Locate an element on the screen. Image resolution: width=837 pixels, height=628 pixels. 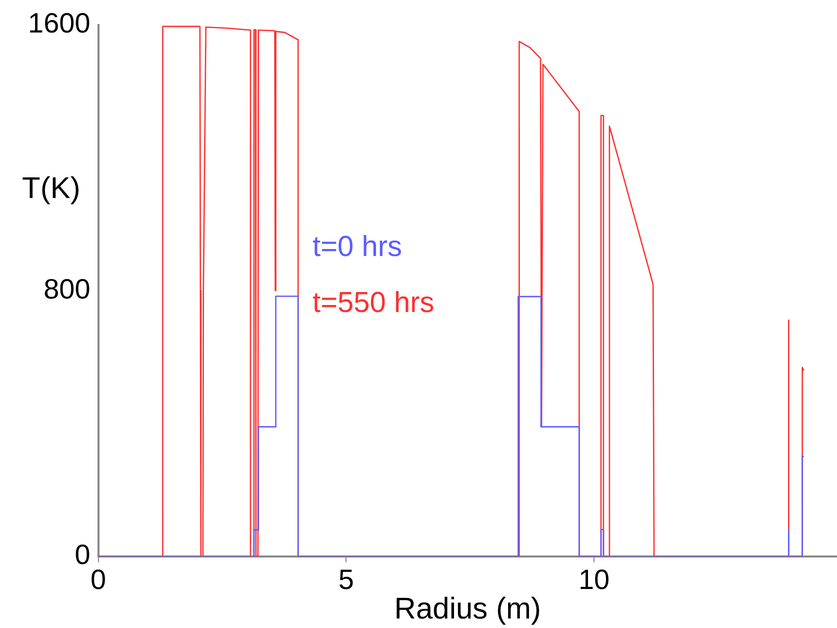
y-axis-title: T(K) is located at coordinates (51, 188).